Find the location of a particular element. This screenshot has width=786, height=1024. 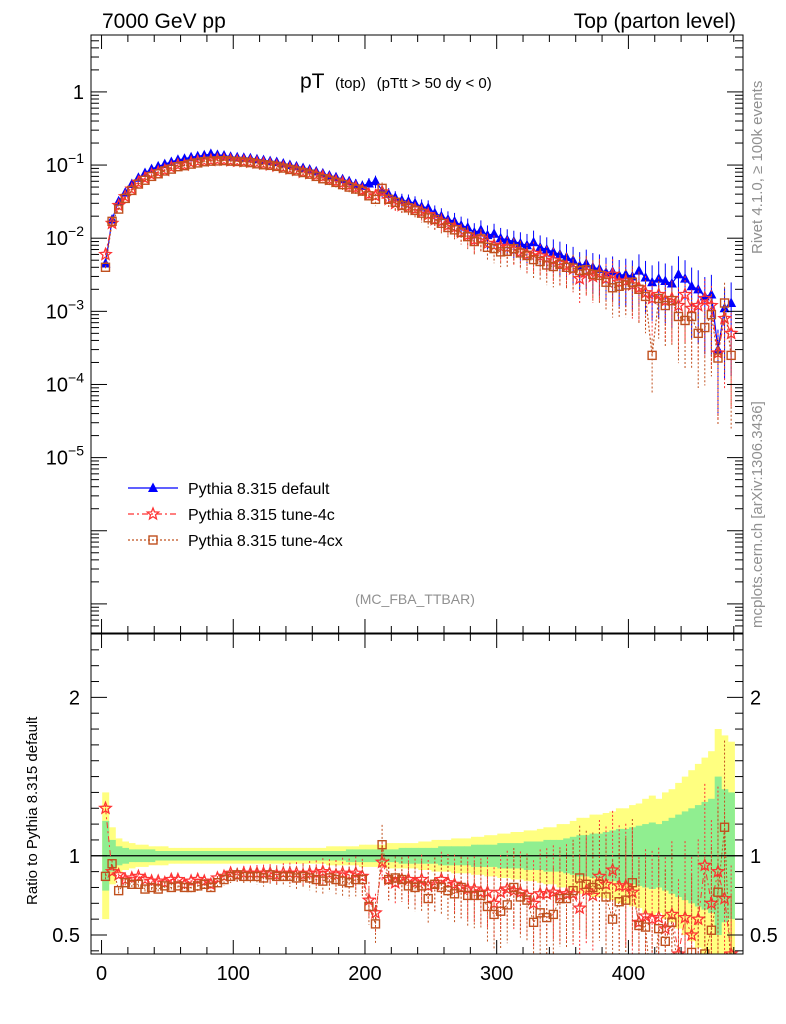

legend-label-square: Pythia 8.315 tune-4cx is located at coordinates (265, 541).